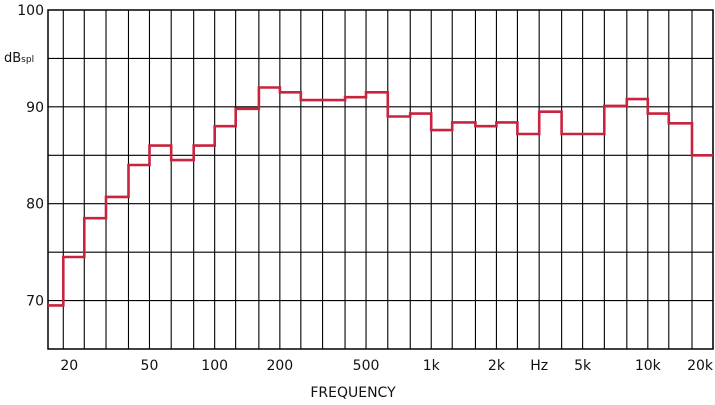 The image size is (715, 405). What do you see at coordinates (279, 366) in the screenshot?
I see `x-tick-label: 200` at bounding box center [279, 366].